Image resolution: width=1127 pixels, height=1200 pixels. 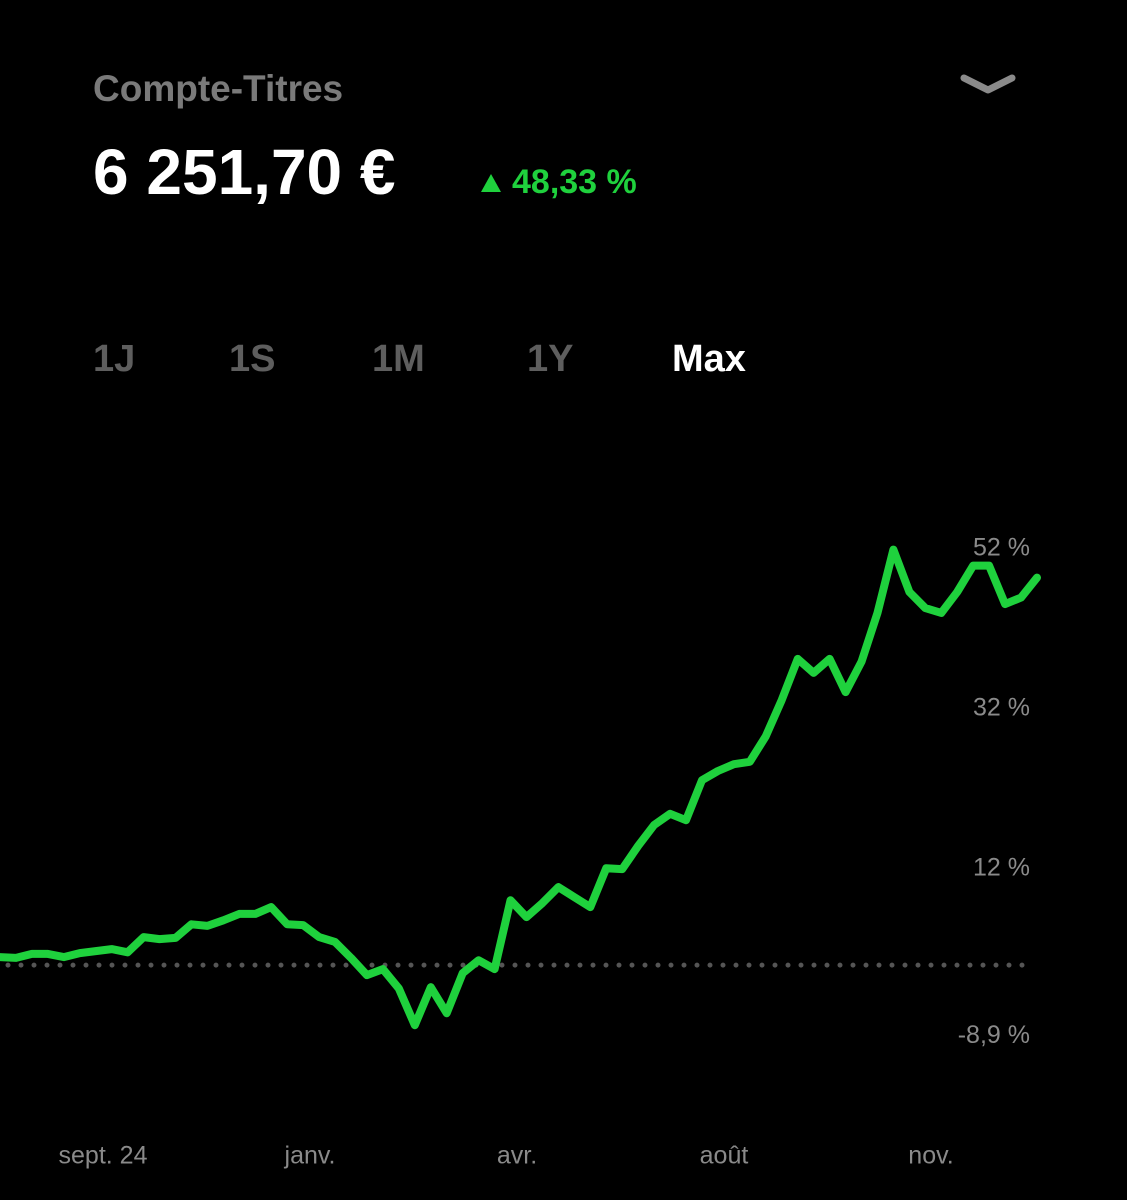 What do you see at coordinates (1001, 868) in the screenshot?
I see `y-tick-label: 12 %` at bounding box center [1001, 868].